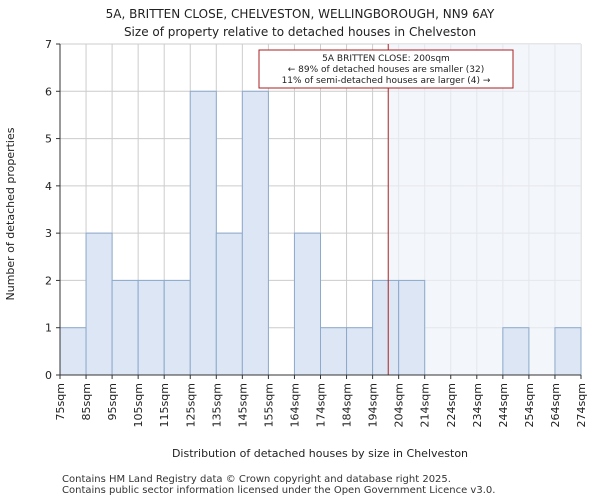  What do you see at coordinates (48, 375) in the screenshot?
I see `y-tick-label: 0` at bounding box center [48, 375].